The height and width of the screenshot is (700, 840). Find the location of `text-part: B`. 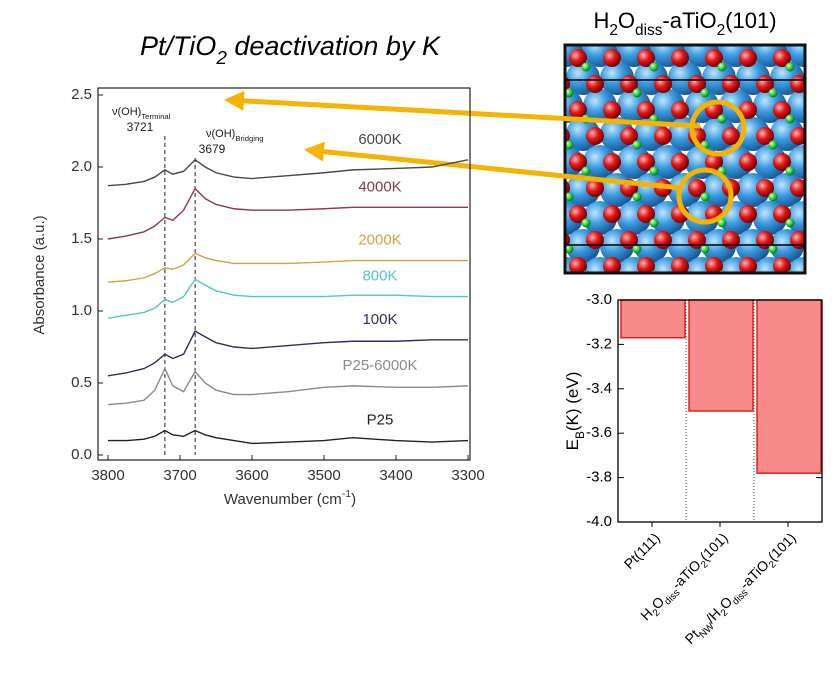

text-part: B is located at coordinates (580, 435).